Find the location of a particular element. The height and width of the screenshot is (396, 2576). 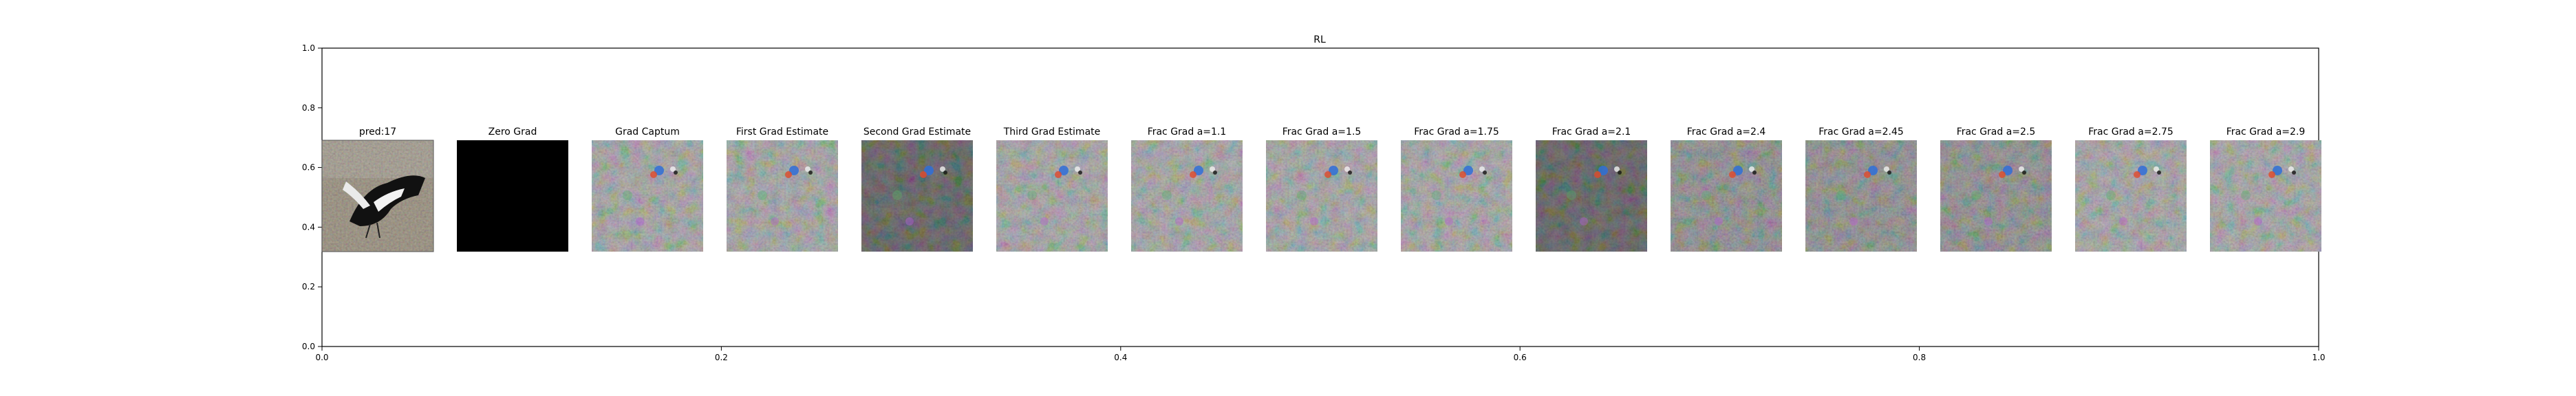

panel-title: Zero Grad is located at coordinates (513, 132).